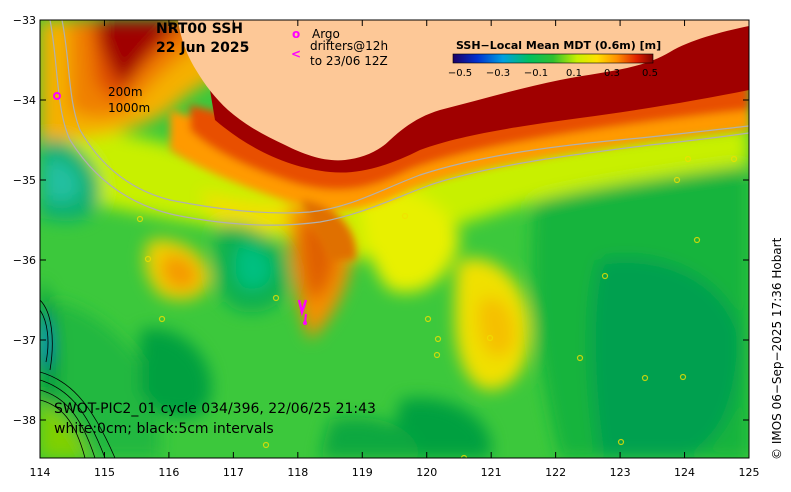  What do you see at coordinates (78, 378) in the screenshot?
I see `swot-contours` at bounding box center [78, 378].